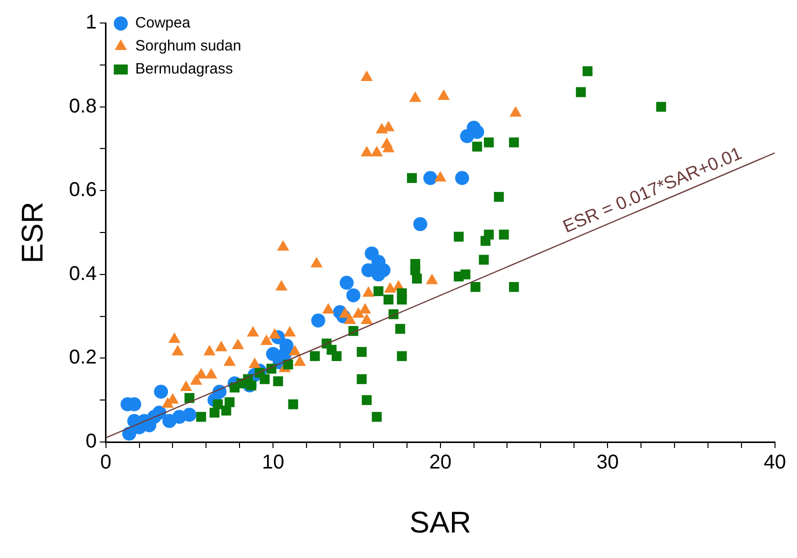 Image resolution: width=797 pixels, height=558 pixels. Describe the element at coordinates (163, 23) in the screenshot. I see `legend-label: Cowpea` at that location.